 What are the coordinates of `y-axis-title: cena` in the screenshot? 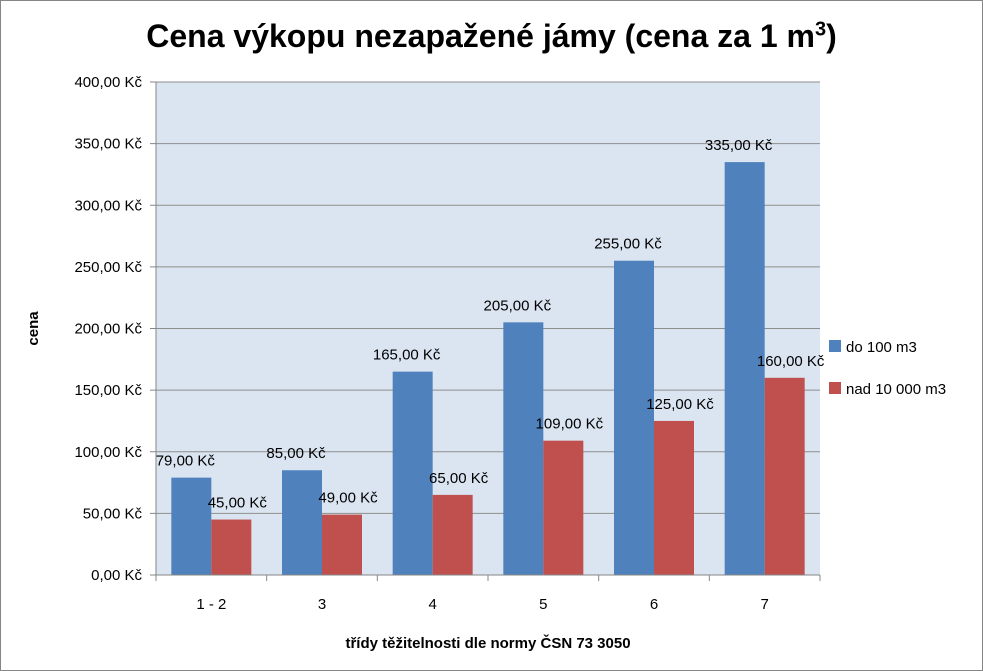 It's located at (33, 328).